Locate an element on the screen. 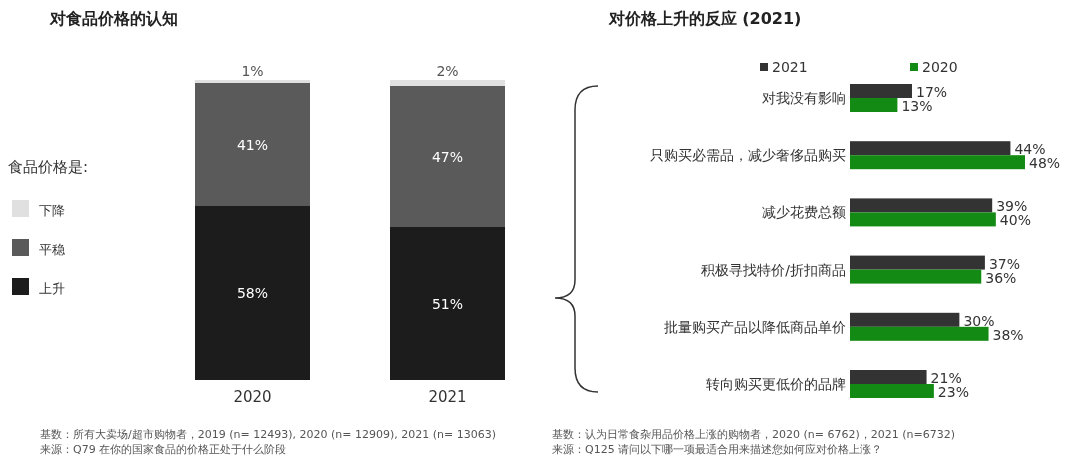 Image resolution: width=1080 pixels, height=470 pixels. text: 对价格上升的反应 (2021) is located at coordinates (704, 18).